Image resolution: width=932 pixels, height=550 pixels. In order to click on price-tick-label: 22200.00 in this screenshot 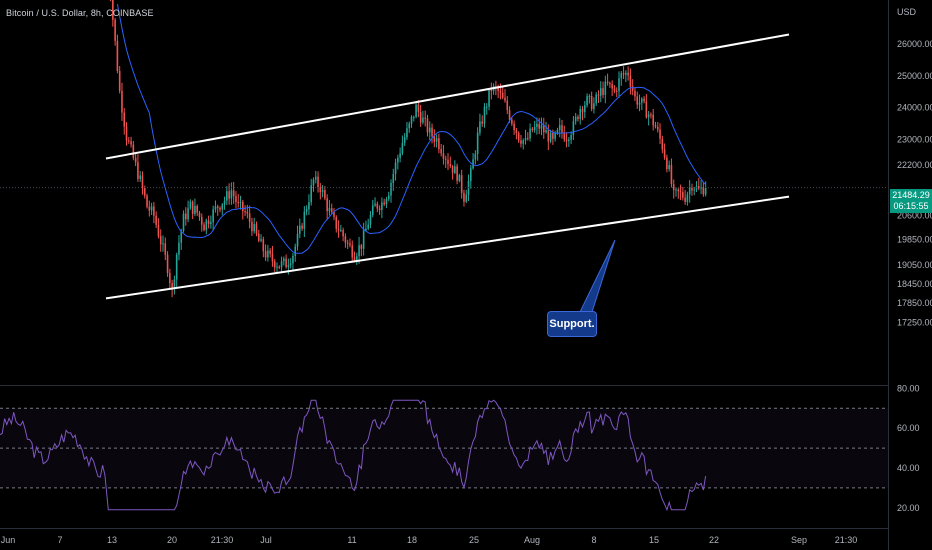, I will do `click(914, 165)`.